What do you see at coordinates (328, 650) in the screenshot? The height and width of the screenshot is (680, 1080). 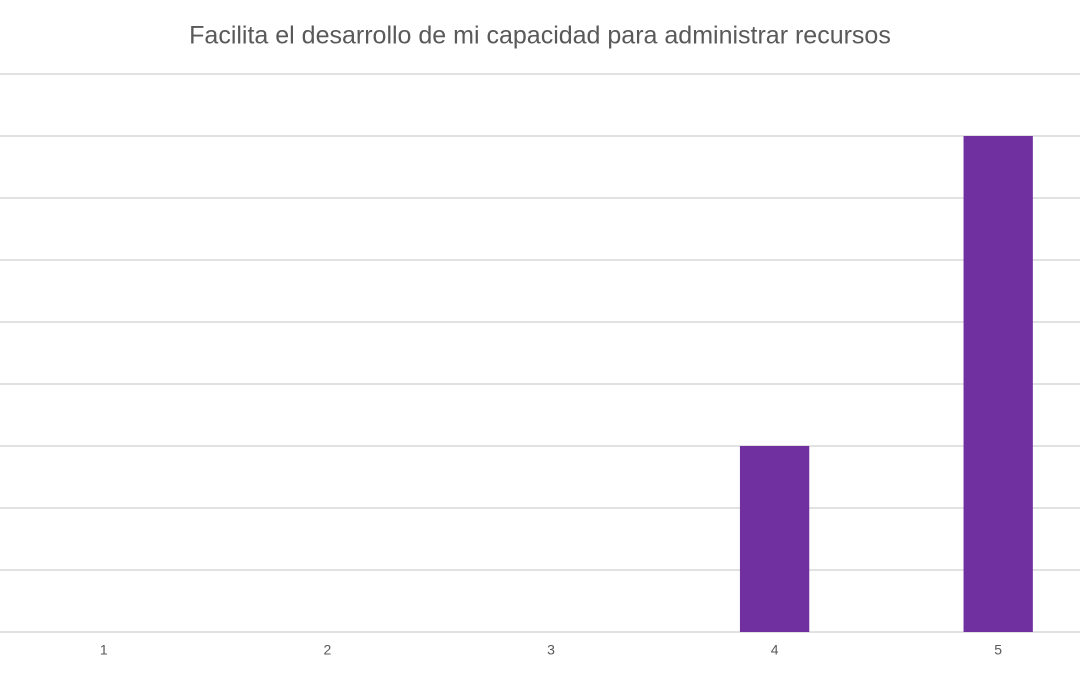 I see `x-tick-label: 2` at bounding box center [328, 650].